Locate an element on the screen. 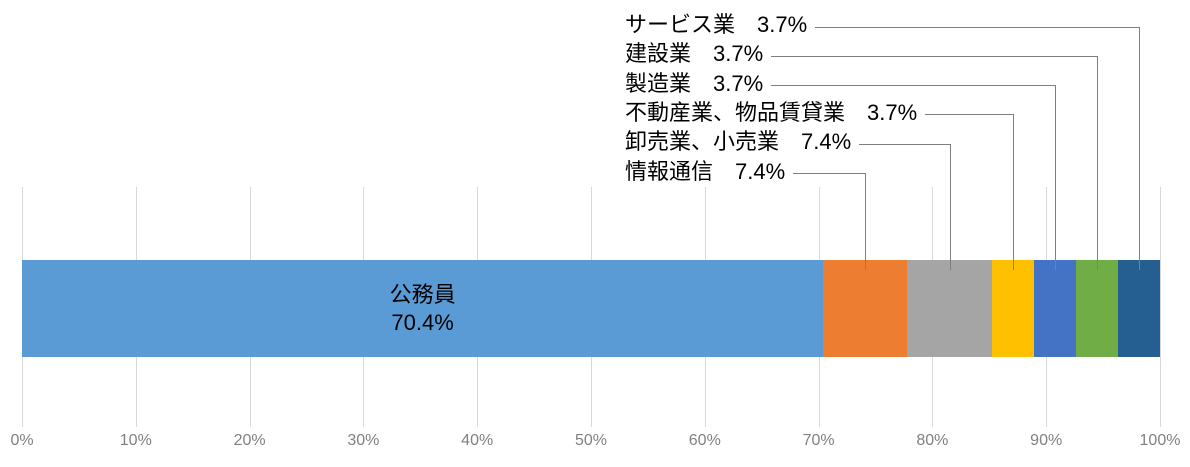 This screenshot has height=467, width=1190. inside-label-name: 公務員 is located at coordinates (422, 294).